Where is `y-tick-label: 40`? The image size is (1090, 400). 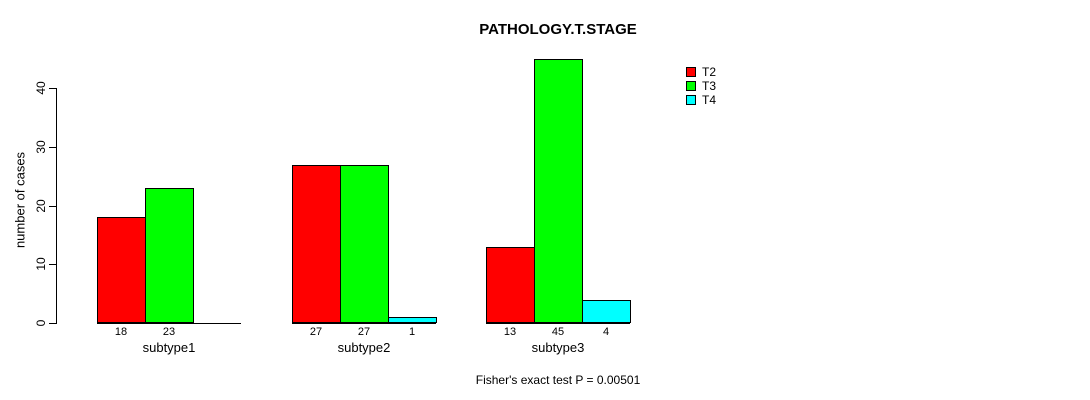 y-tick-label: 40 is located at coordinates (41, 88).